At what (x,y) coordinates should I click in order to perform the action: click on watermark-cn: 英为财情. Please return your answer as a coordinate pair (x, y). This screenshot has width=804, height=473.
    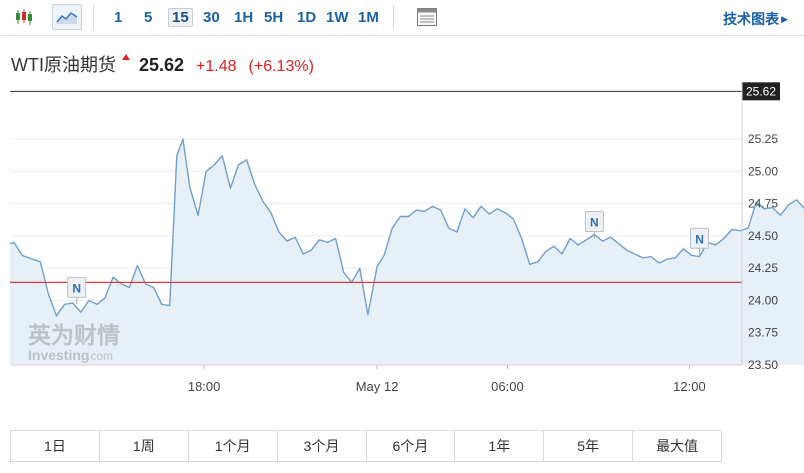
    Looking at the image, I should click on (74, 335).